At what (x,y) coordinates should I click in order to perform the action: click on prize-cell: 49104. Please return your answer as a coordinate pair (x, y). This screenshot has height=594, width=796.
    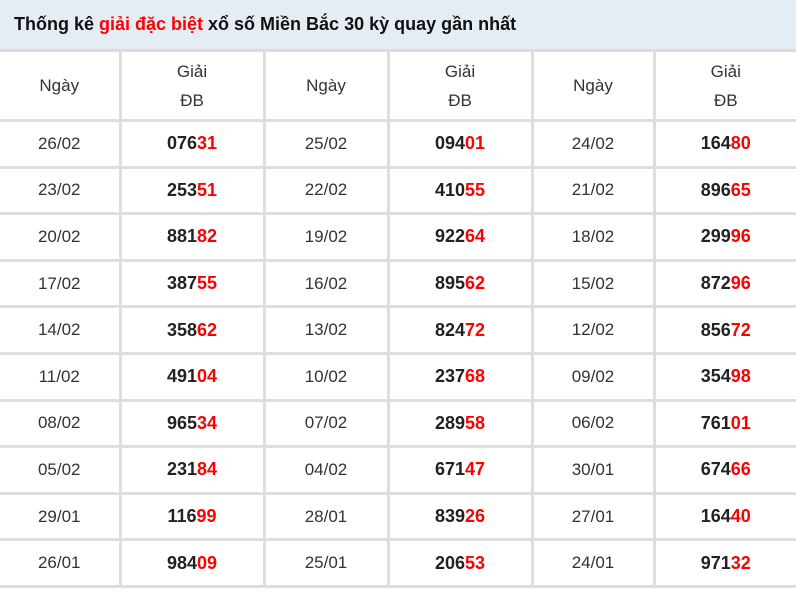
    Looking at the image, I should click on (192, 376).